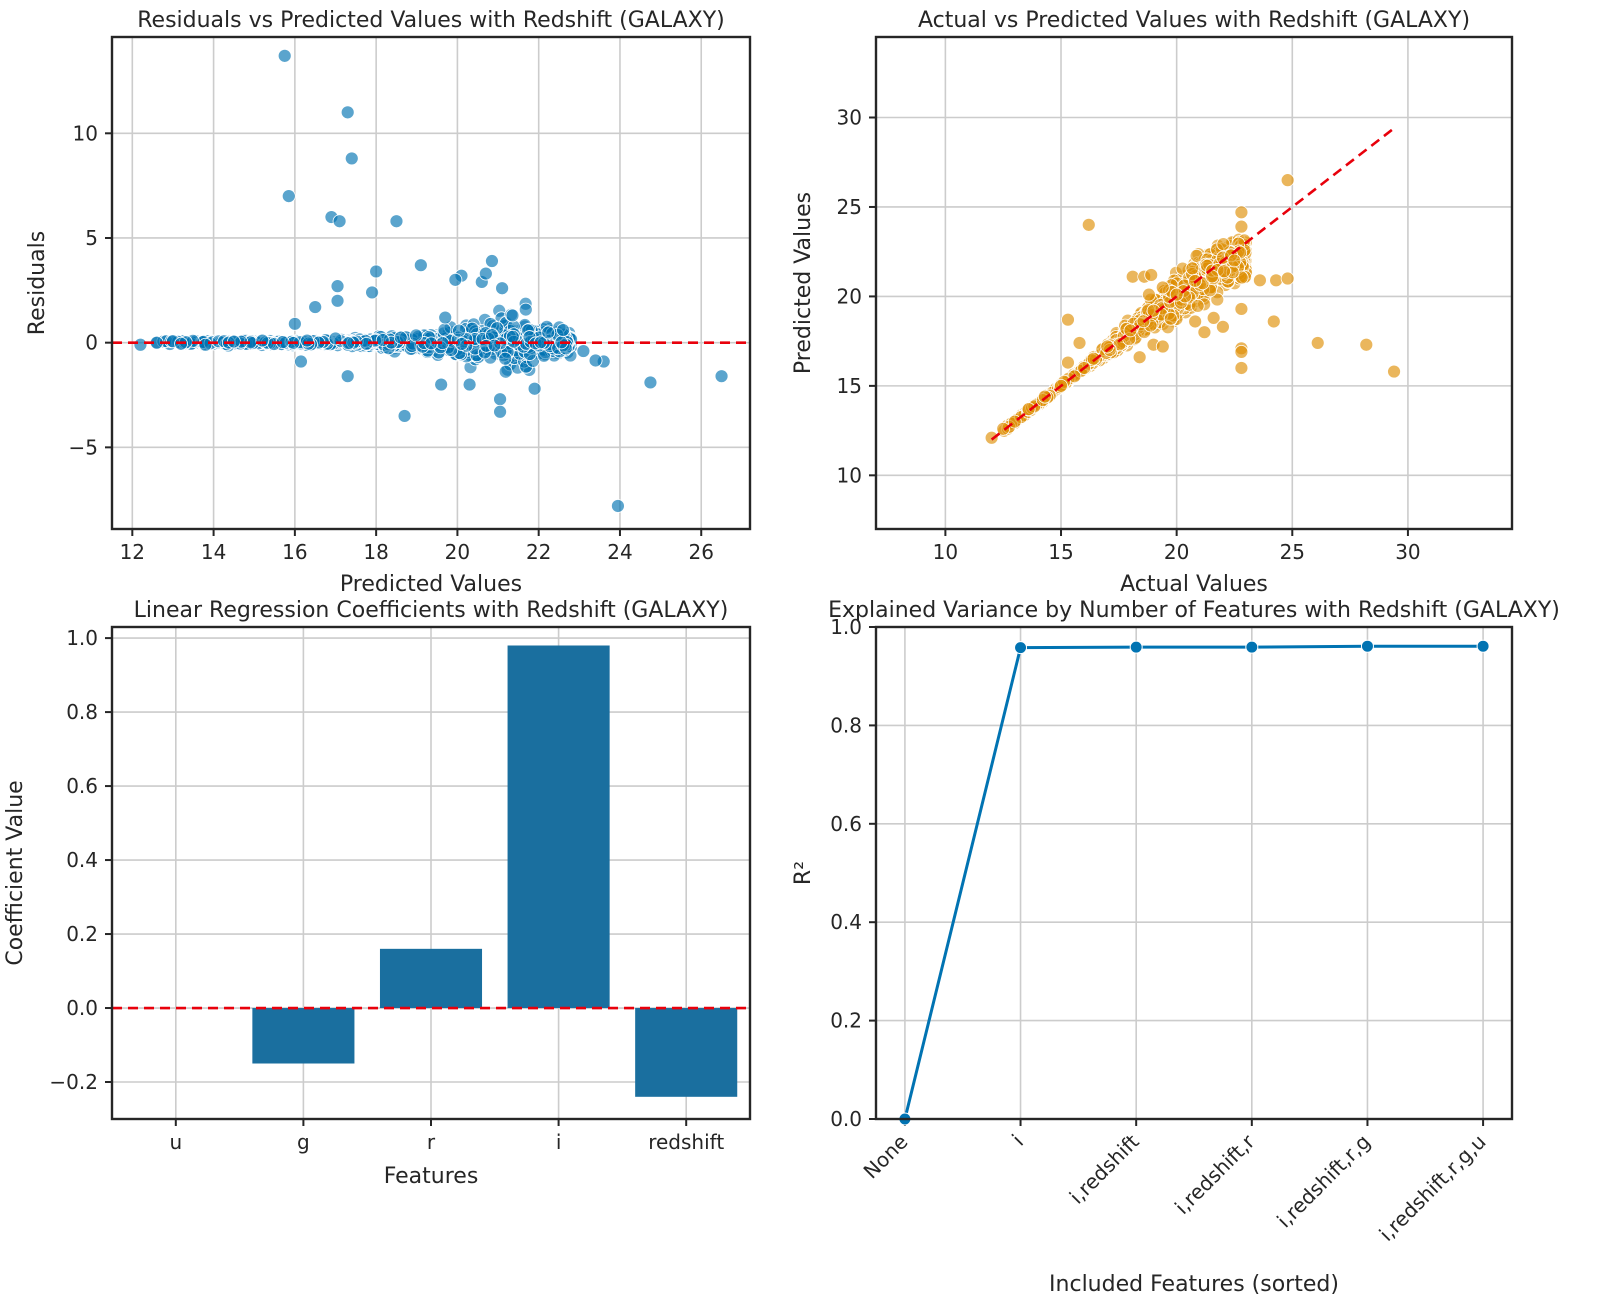 This screenshot has height=1306, width=1616. Describe the element at coordinates (849, 118) in the screenshot. I see `y-tick-label: 30` at that location.